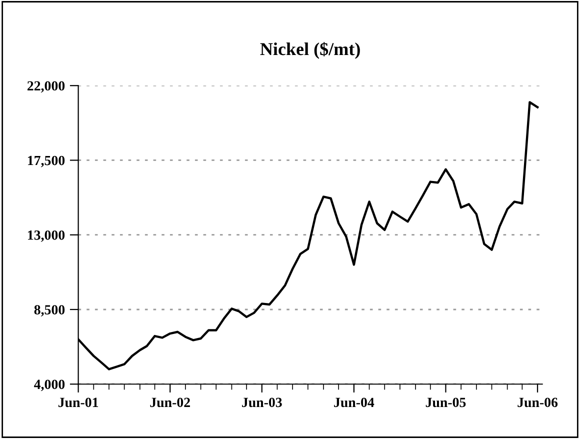 The image size is (580, 439). Describe the element at coordinates (46, 162) in the screenshot. I see `y-tick-label: 17,500` at that location.